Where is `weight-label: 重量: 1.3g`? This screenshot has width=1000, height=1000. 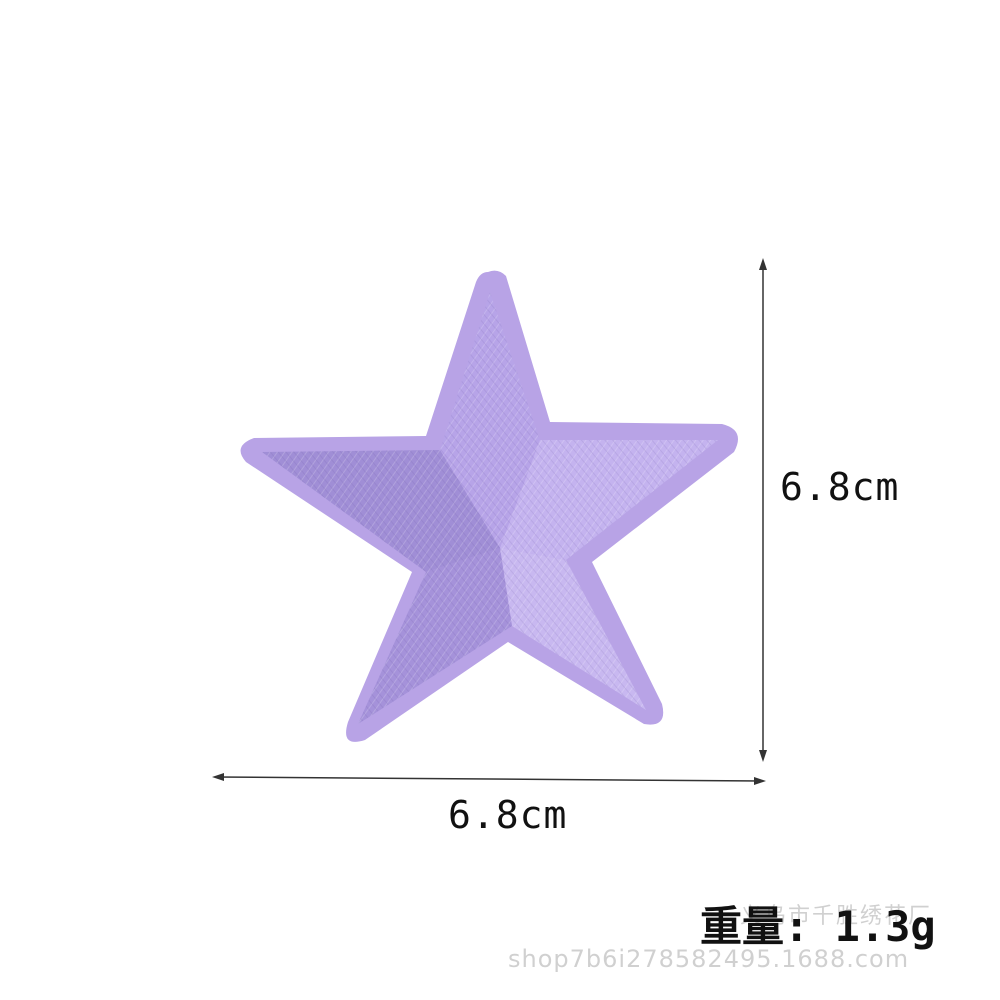 weight-label: 重量: 1.3g is located at coordinates (818, 926).